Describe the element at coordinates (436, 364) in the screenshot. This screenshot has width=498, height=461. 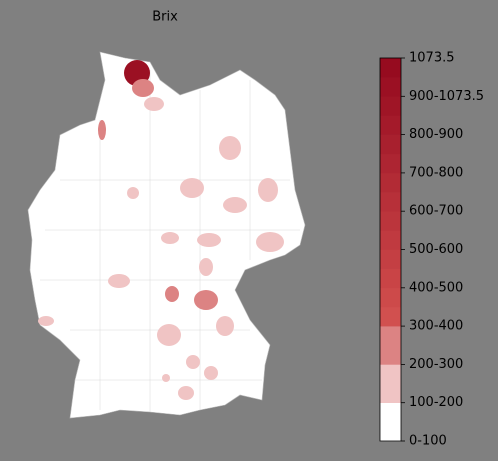
I see `colorbar-label: 200-300` at that location.